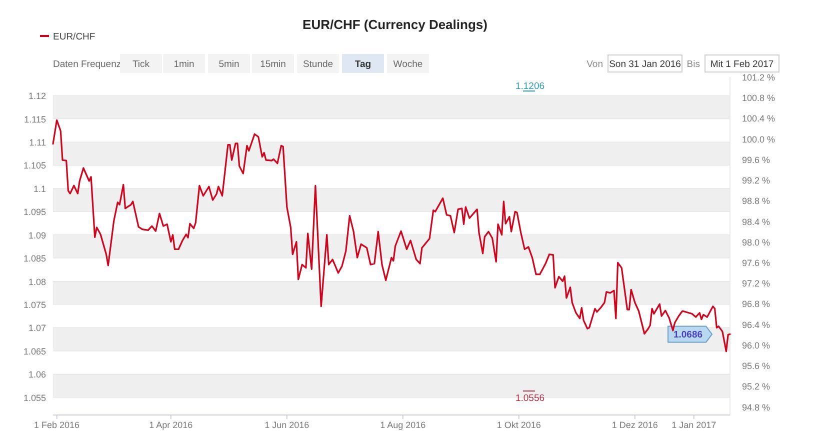 The height and width of the screenshot is (431, 830). I want to click on frequency-button: Stunde, so click(318, 63).